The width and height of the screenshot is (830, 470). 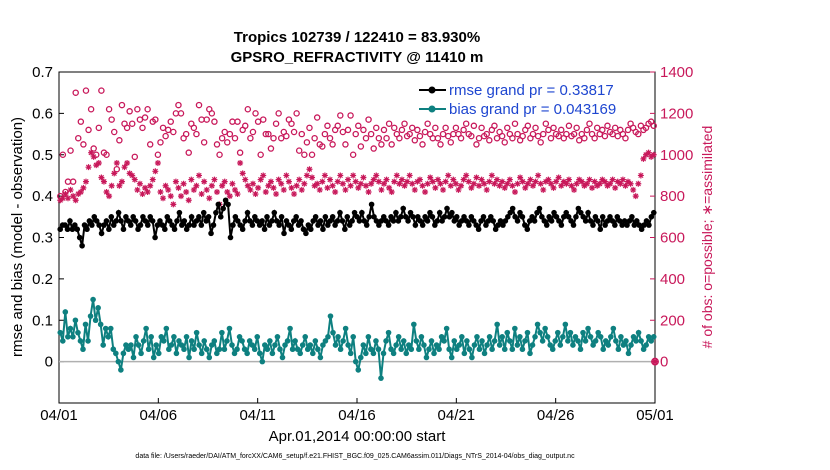 What do you see at coordinates (664, 362) in the screenshot?
I see `y2-tick-label: 0` at bounding box center [664, 362].